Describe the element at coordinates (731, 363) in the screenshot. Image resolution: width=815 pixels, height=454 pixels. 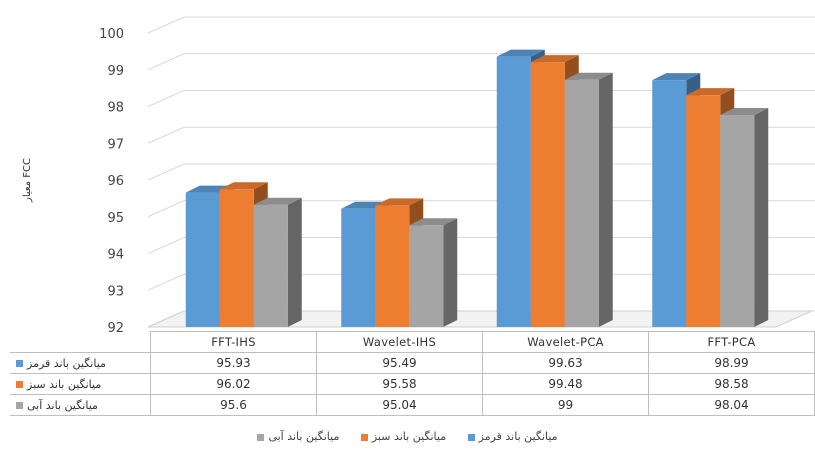
I see `table-cell: 98.99` at that location.